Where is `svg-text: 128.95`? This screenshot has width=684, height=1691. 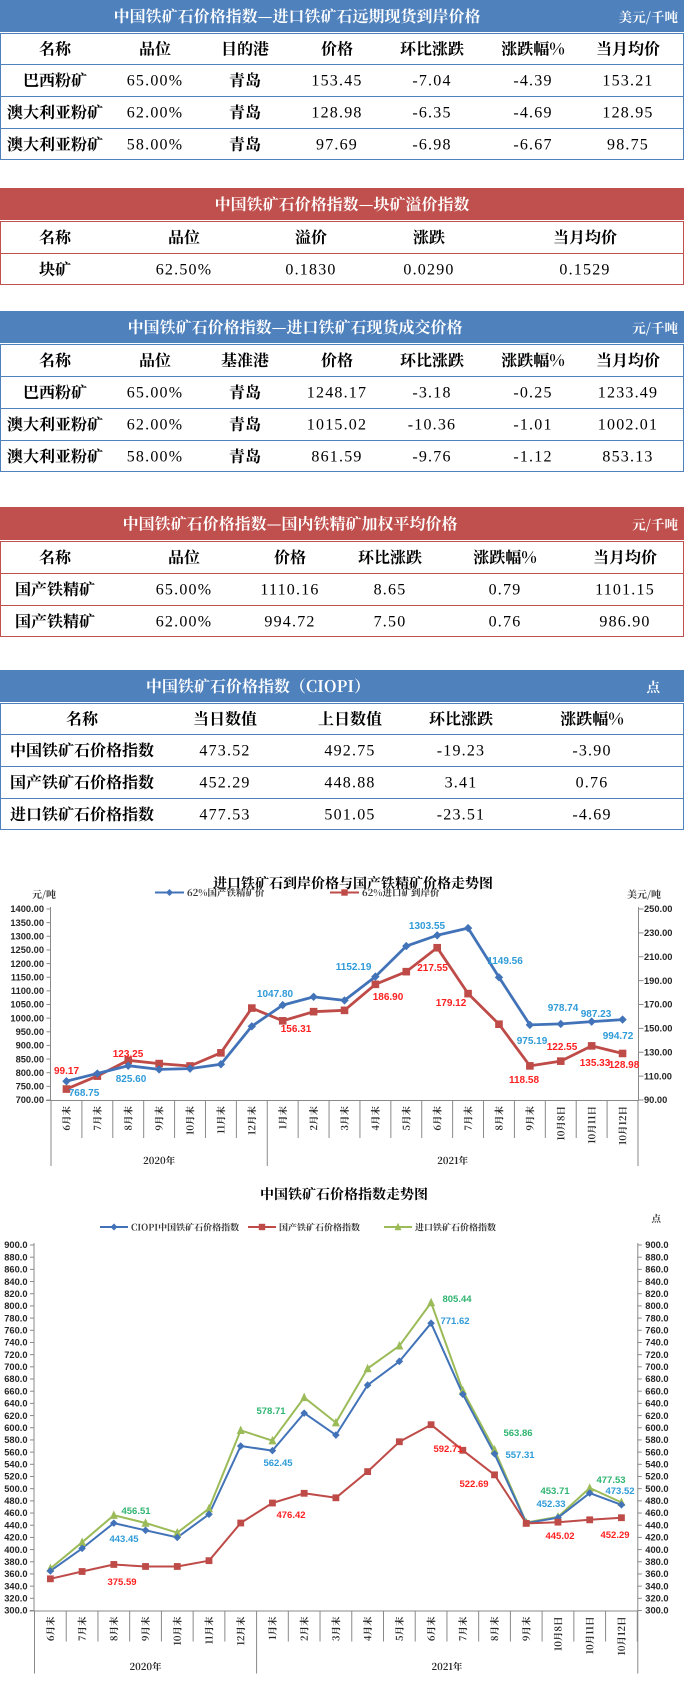
svg-text: 128.95 is located at coordinates (627, 113).